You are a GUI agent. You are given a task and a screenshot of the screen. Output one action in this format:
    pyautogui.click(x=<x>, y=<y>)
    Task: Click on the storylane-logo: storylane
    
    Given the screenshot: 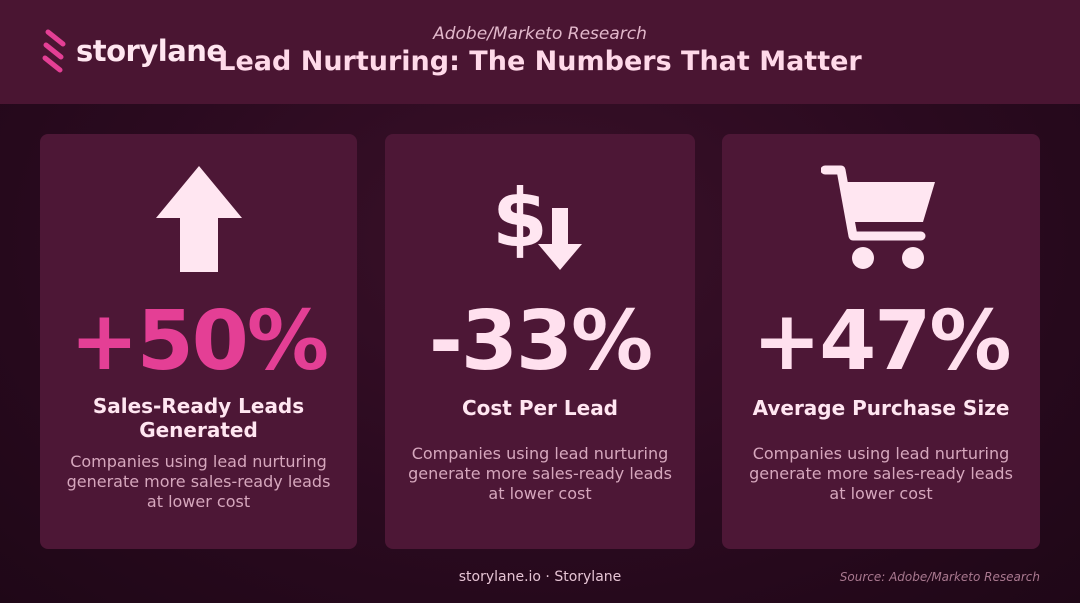 What is the action you would take?
    pyautogui.click(x=133, y=51)
    